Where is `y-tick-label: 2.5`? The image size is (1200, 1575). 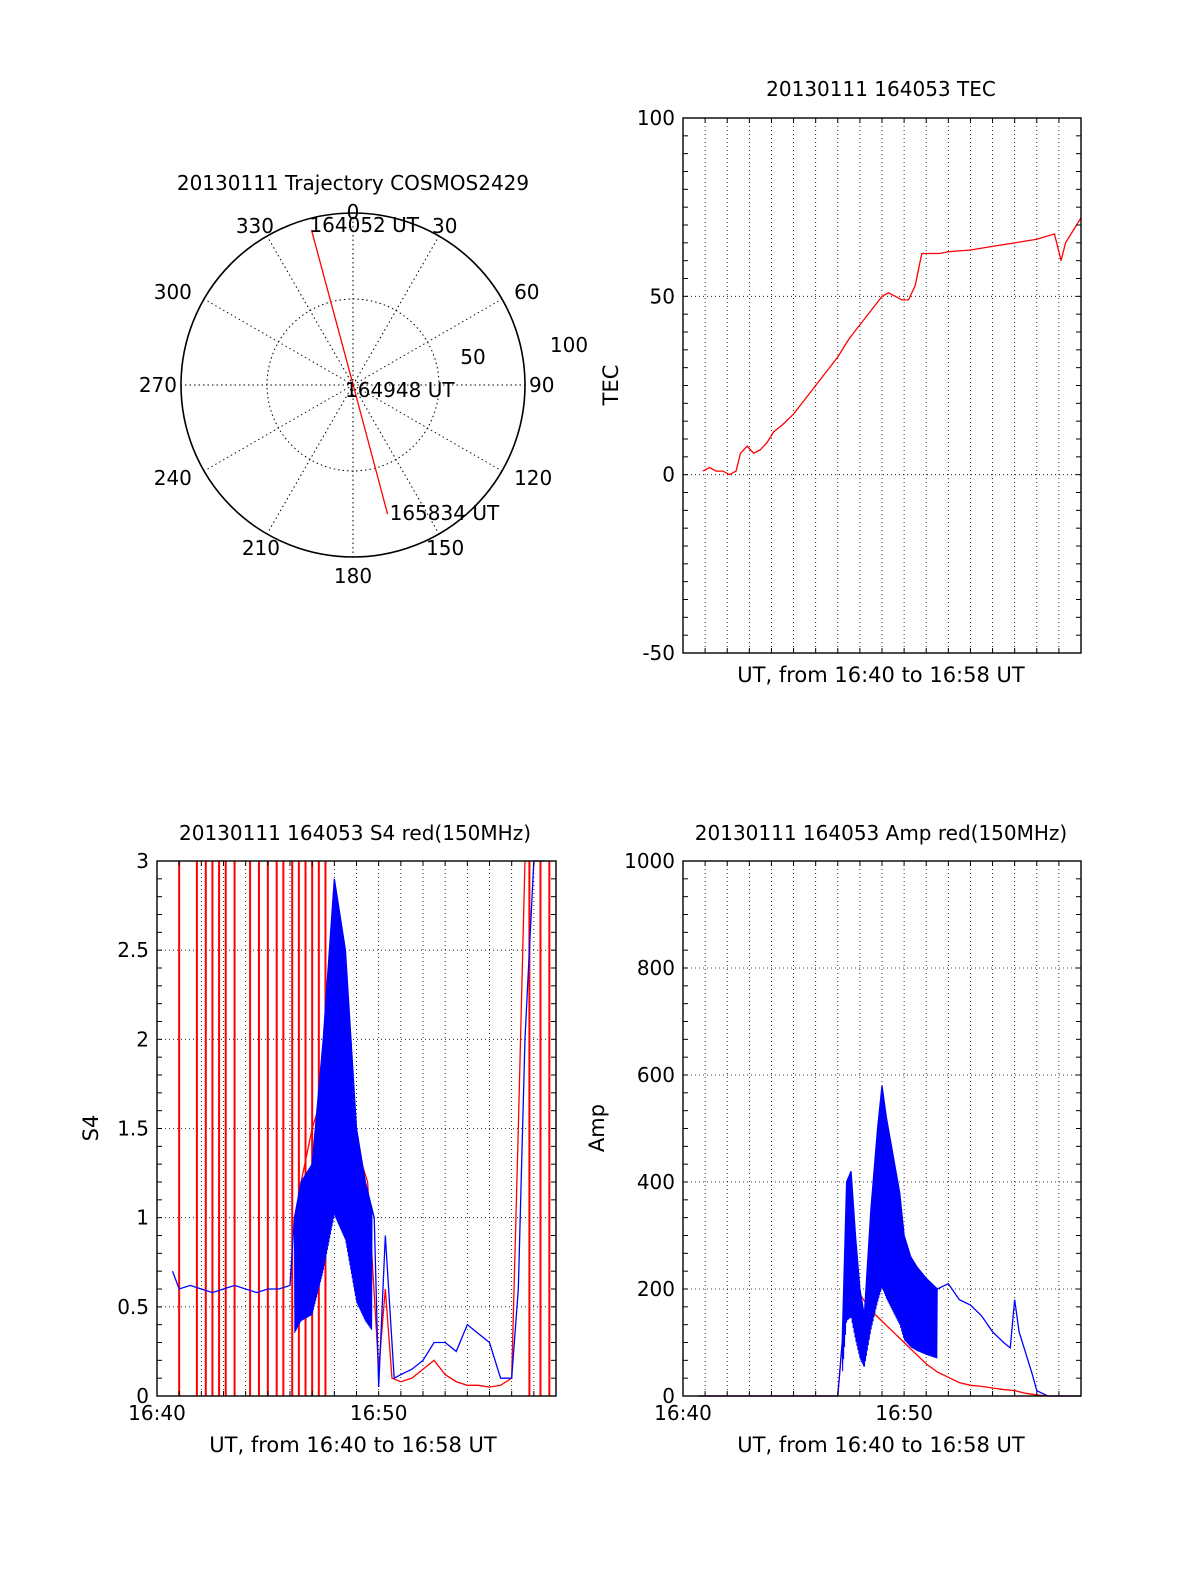 y-tick-label: 2.5 is located at coordinates (133, 950).